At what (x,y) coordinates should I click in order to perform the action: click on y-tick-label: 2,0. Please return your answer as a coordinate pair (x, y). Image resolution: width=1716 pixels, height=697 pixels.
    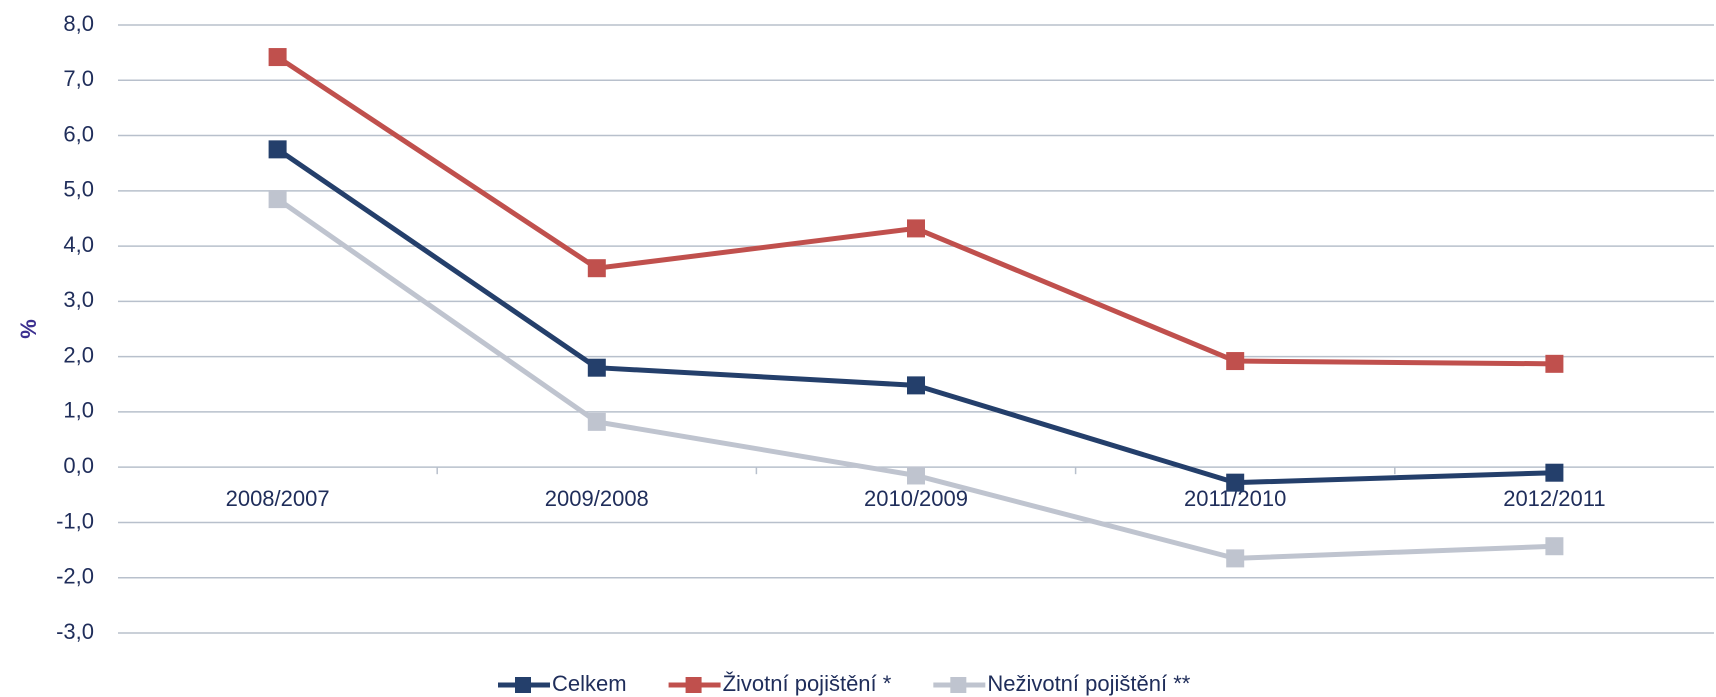
    Looking at the image, I should click on (78, 354).